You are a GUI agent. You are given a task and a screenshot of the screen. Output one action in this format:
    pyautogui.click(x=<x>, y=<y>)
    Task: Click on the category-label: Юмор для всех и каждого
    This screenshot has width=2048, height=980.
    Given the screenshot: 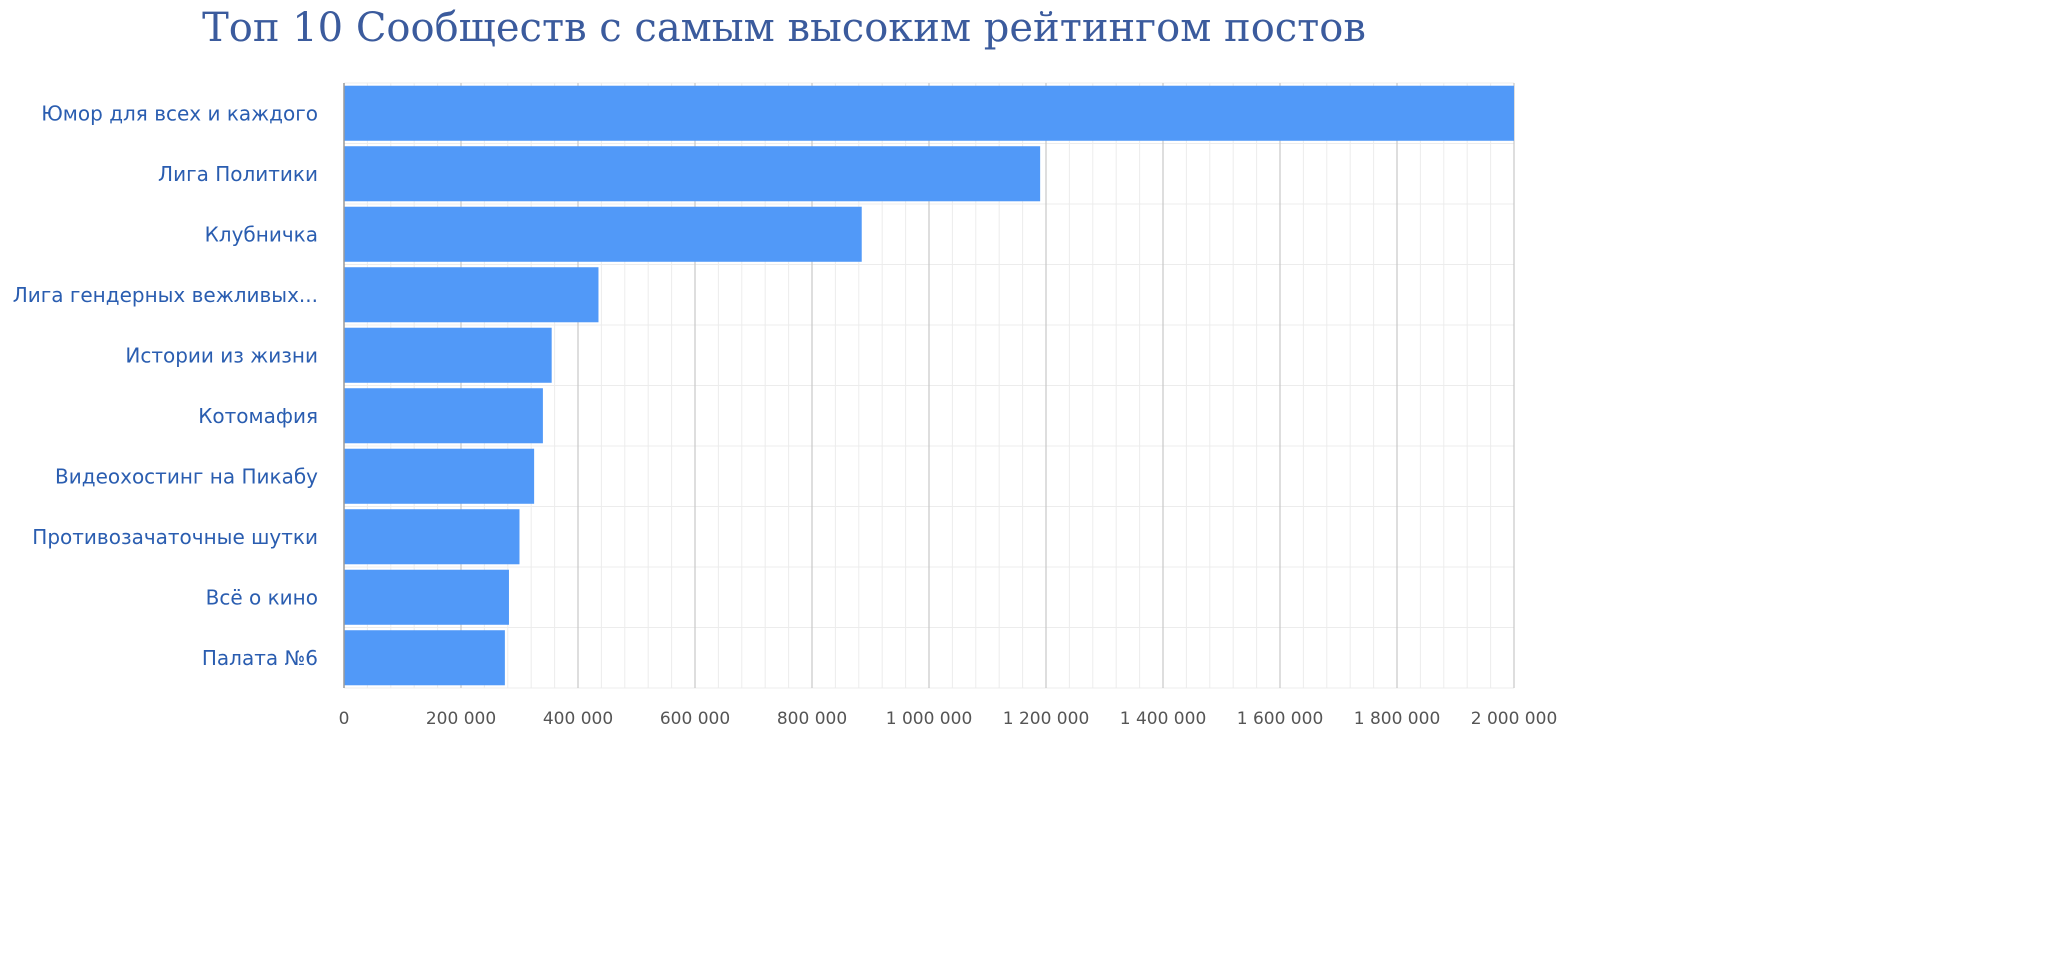 What is the action you would take?
    pyautogui.click(x=179, y=113)
    